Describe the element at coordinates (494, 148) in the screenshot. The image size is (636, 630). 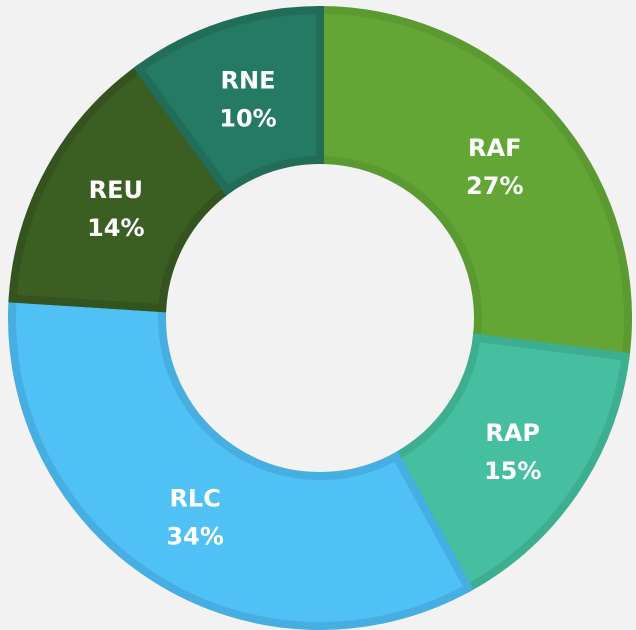
I see `segment-name: RAF` at that location.